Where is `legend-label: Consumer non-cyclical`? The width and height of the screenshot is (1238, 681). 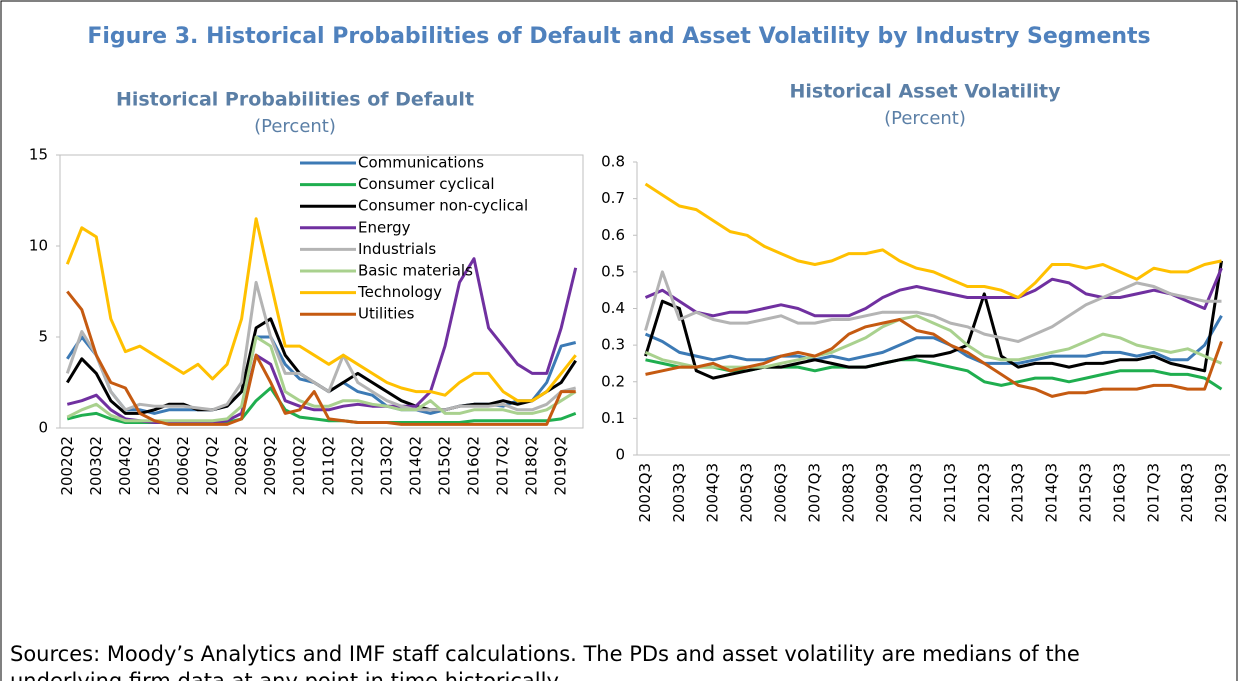
legend-label: Consumer non-cyclical is located at coordinates (443, 206).